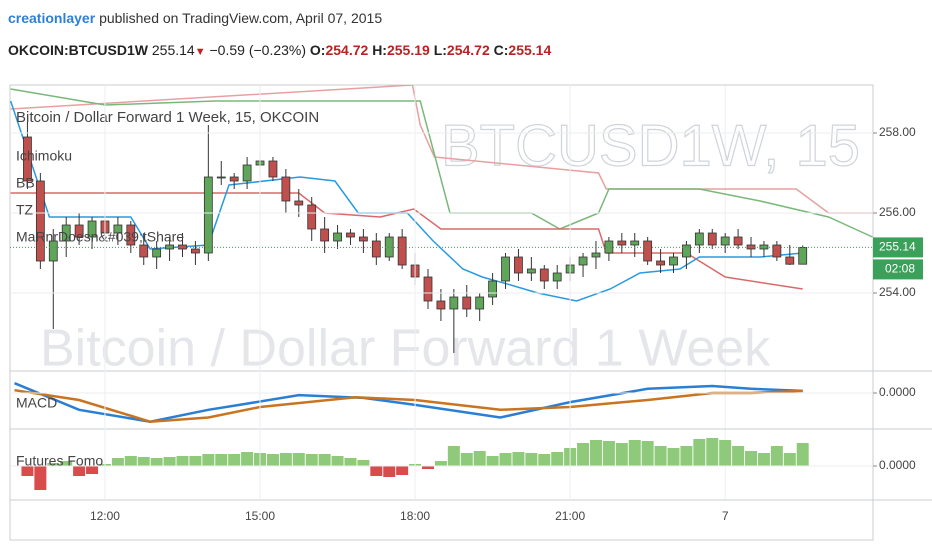 The width and height of the screenshot is (932, 550). What do you see at coordinates (25, 183) in the screenshot?
I see `legend-entry: BB` at bounding box center [25, 183].